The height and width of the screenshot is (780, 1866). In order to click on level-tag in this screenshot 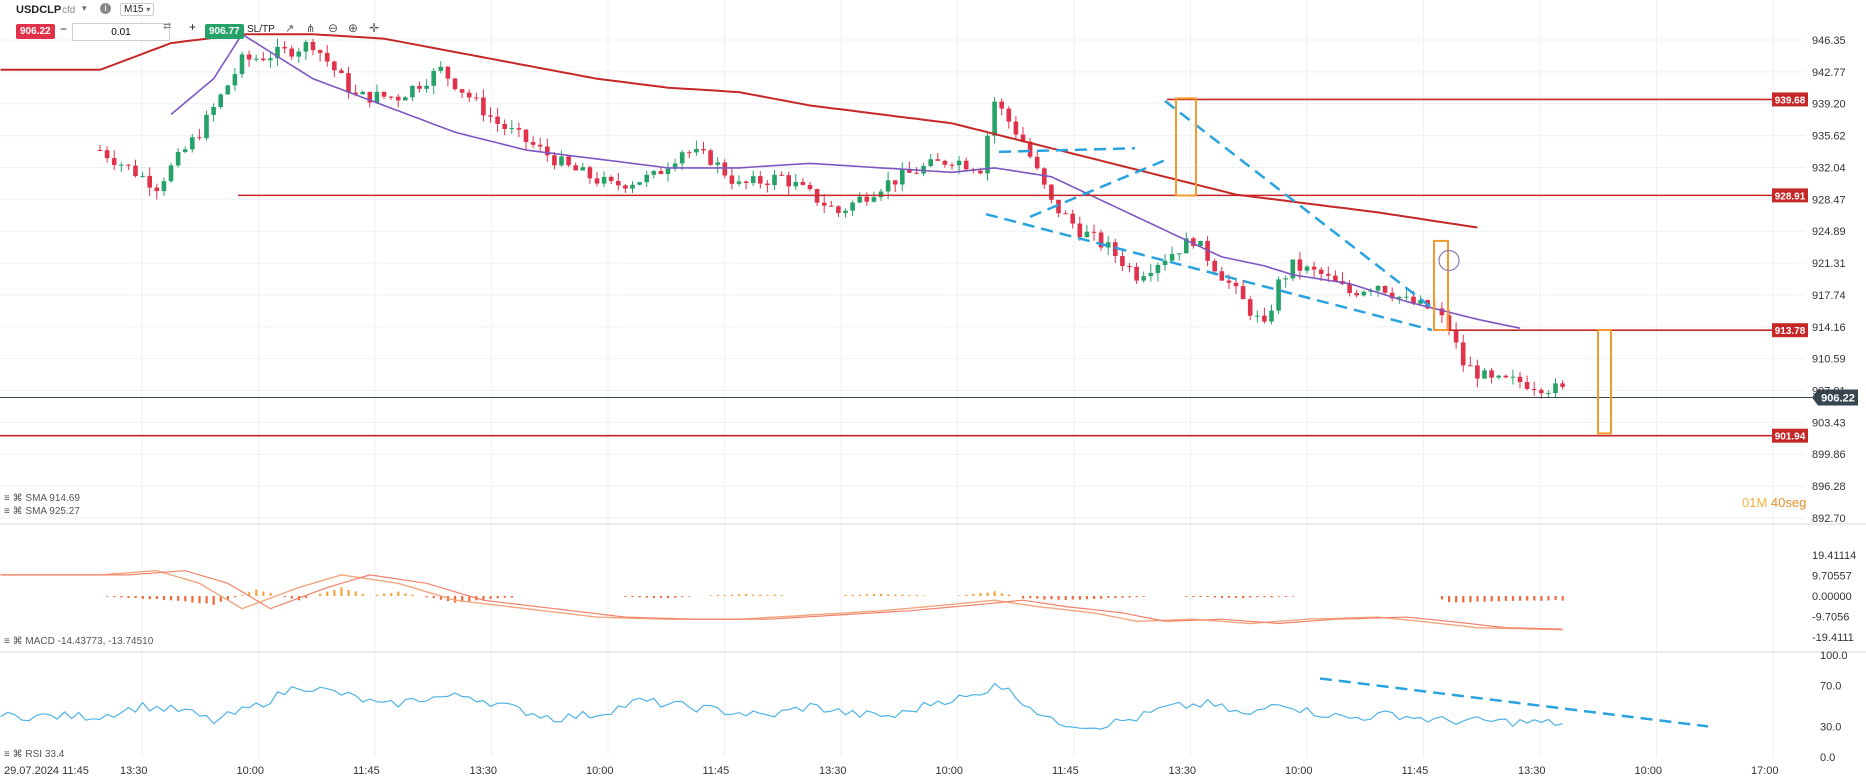, I will do `click(1790, 435)`.